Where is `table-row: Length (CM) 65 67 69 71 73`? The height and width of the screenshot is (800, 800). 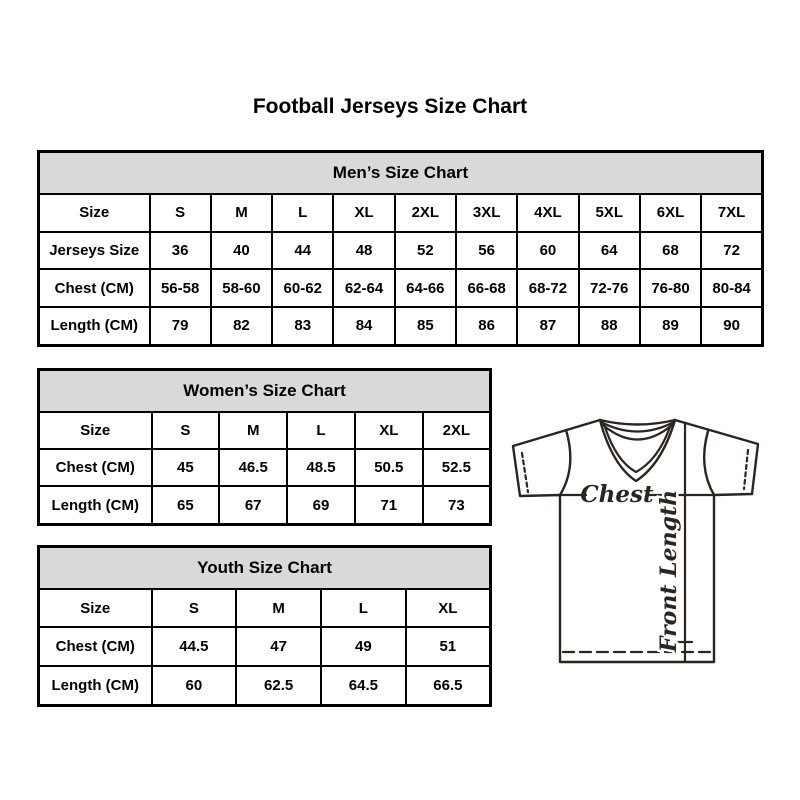
table-row: Length (CM) 65 67 69 71 73 is located at coordinates (264, 505).